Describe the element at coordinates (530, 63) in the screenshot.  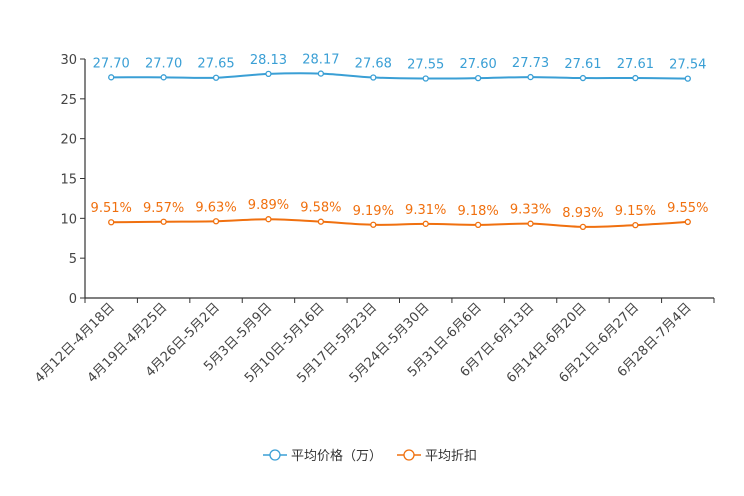
I see `data-label: 27.73` at that location.